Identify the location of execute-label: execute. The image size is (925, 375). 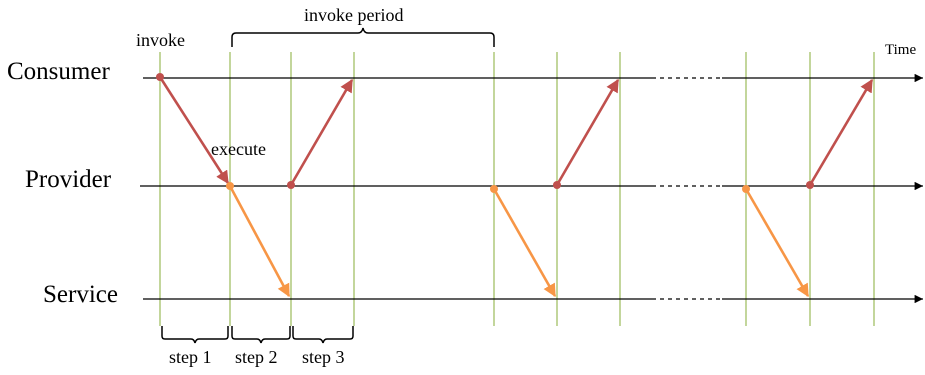
(238, 149).